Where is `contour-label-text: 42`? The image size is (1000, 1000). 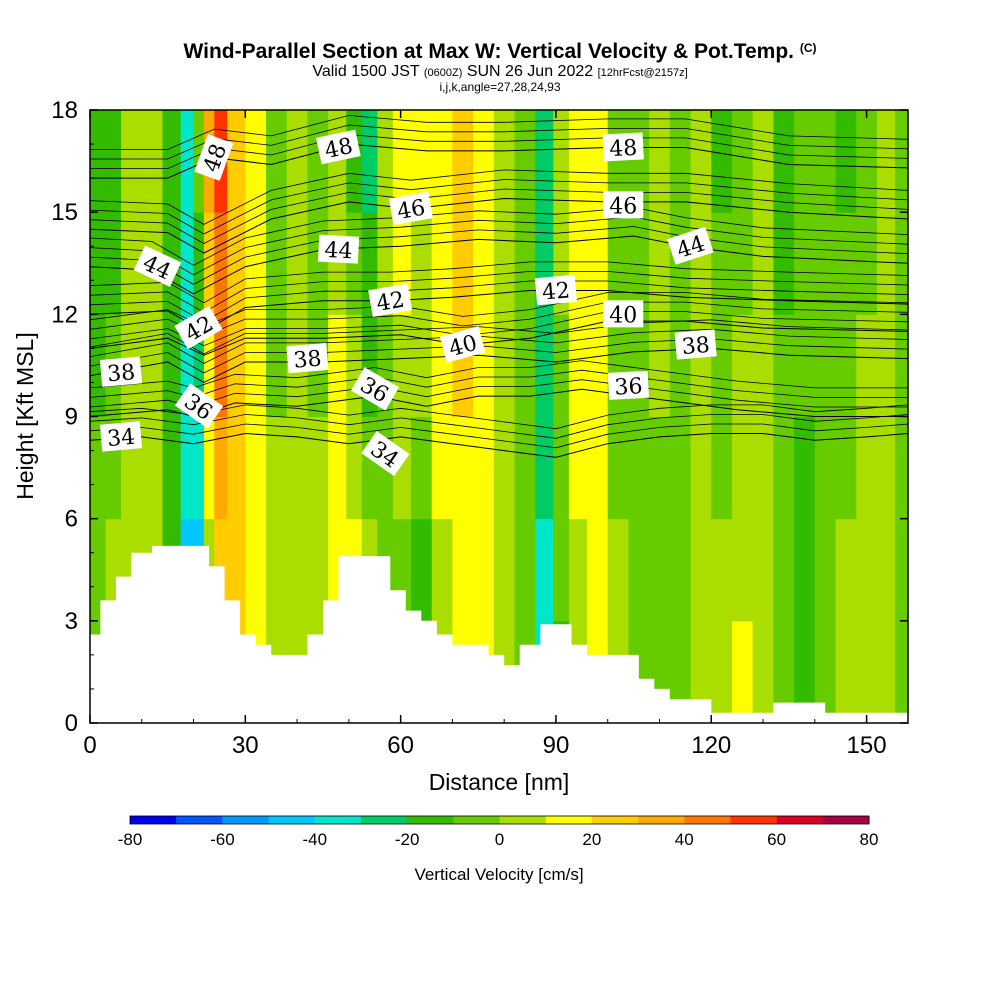 contour-label-text: 42 is located at coordinates (391, 301).